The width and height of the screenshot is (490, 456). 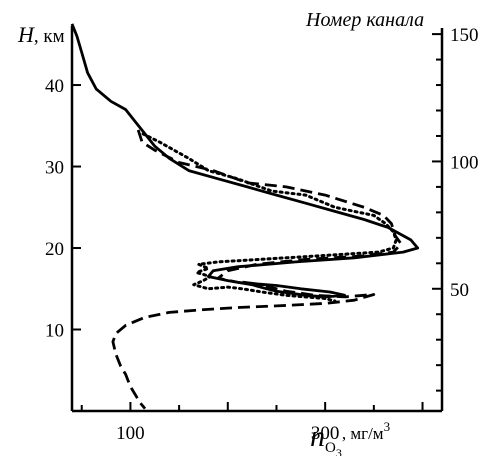 I want to click on x-axis-title-subsubscript: 3, so click(x=339, y=451).